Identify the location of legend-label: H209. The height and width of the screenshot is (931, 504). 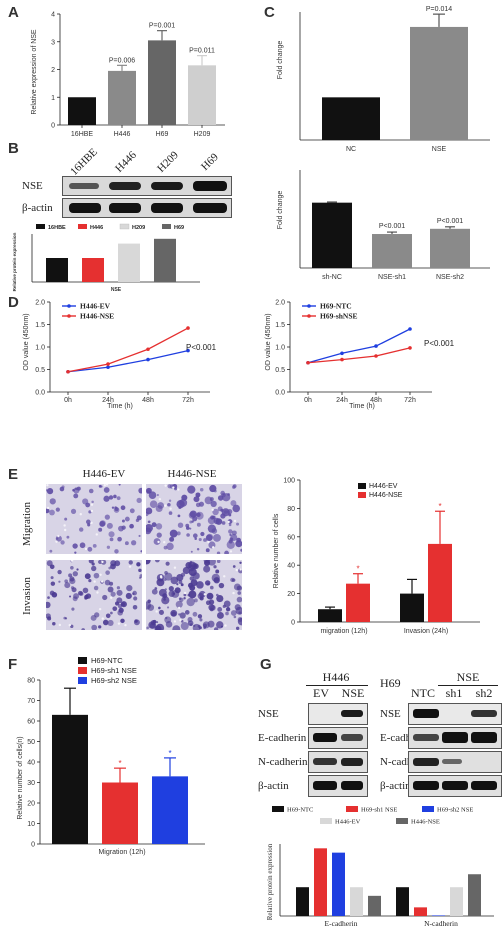
(138, 228).